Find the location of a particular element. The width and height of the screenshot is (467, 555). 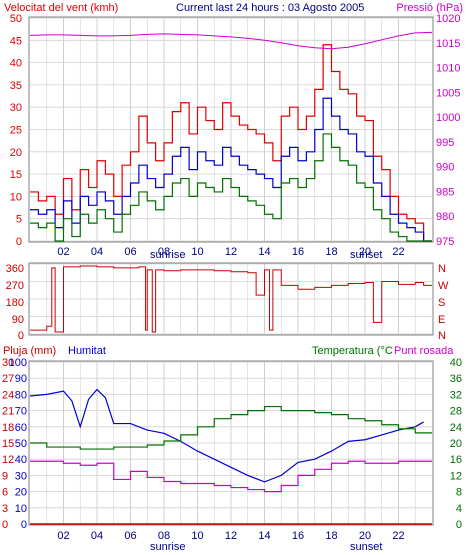

hour-tick-label-top: 02 is located at coordinates (63, 252).